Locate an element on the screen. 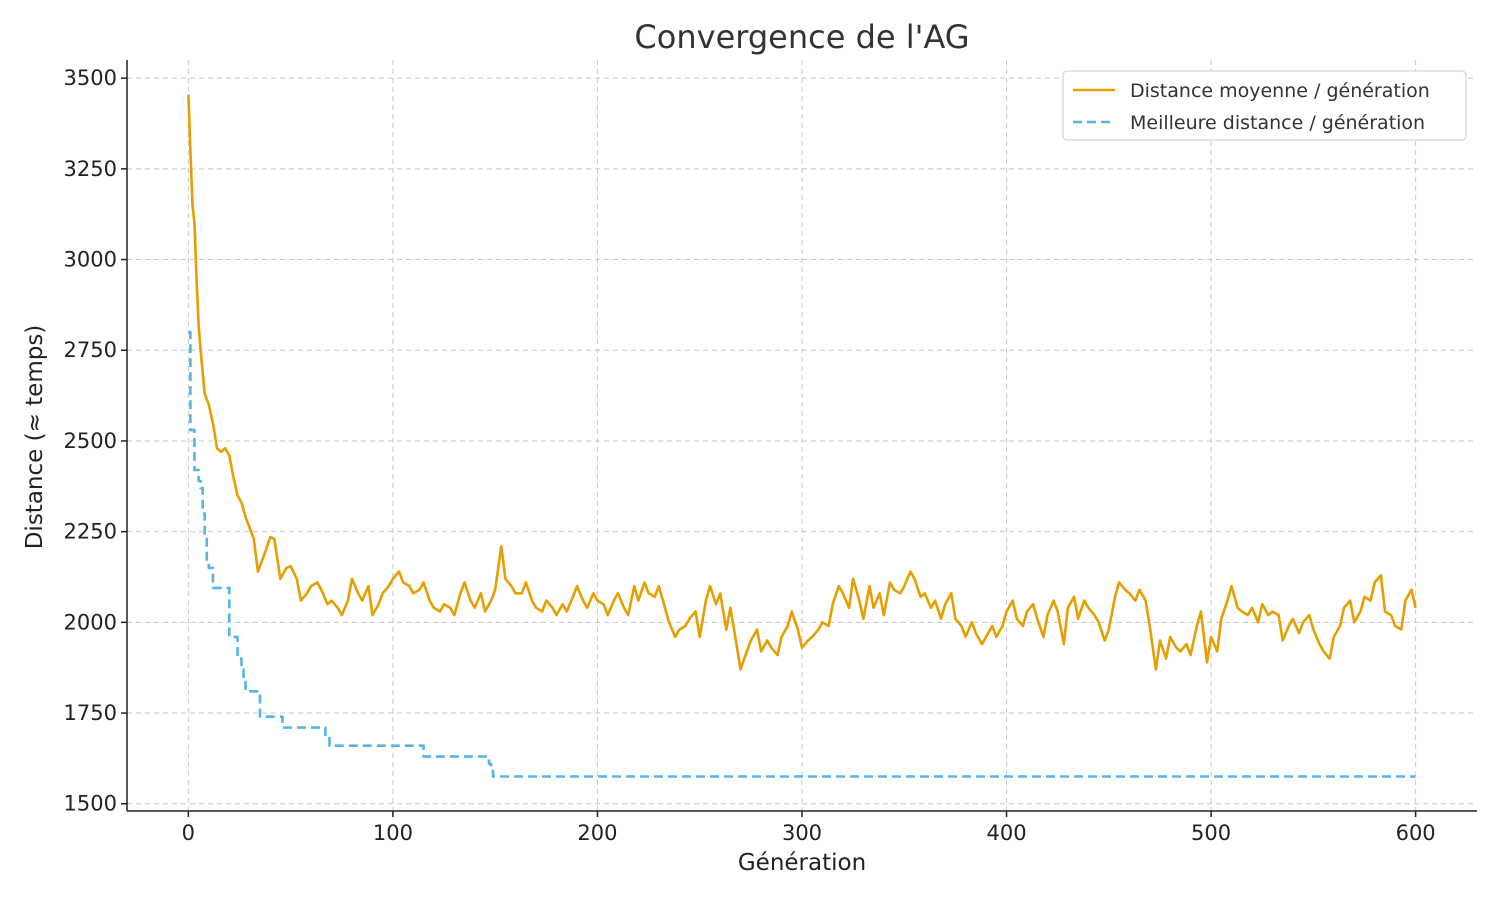 This screenshot has width=1500, height=900. x-tick-label-0: 0 is located at coordinates (188, 833).